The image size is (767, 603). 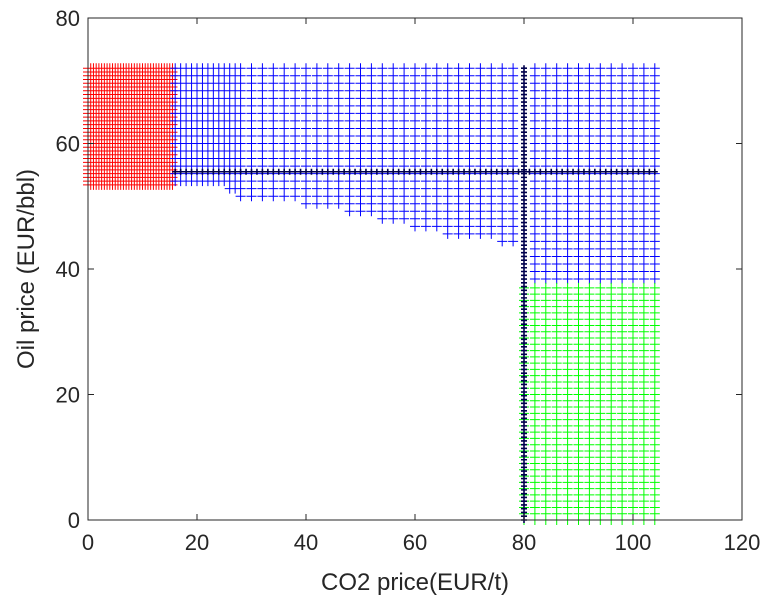 I want to click on x-tick-label: 80, so click(x=524, y=542).